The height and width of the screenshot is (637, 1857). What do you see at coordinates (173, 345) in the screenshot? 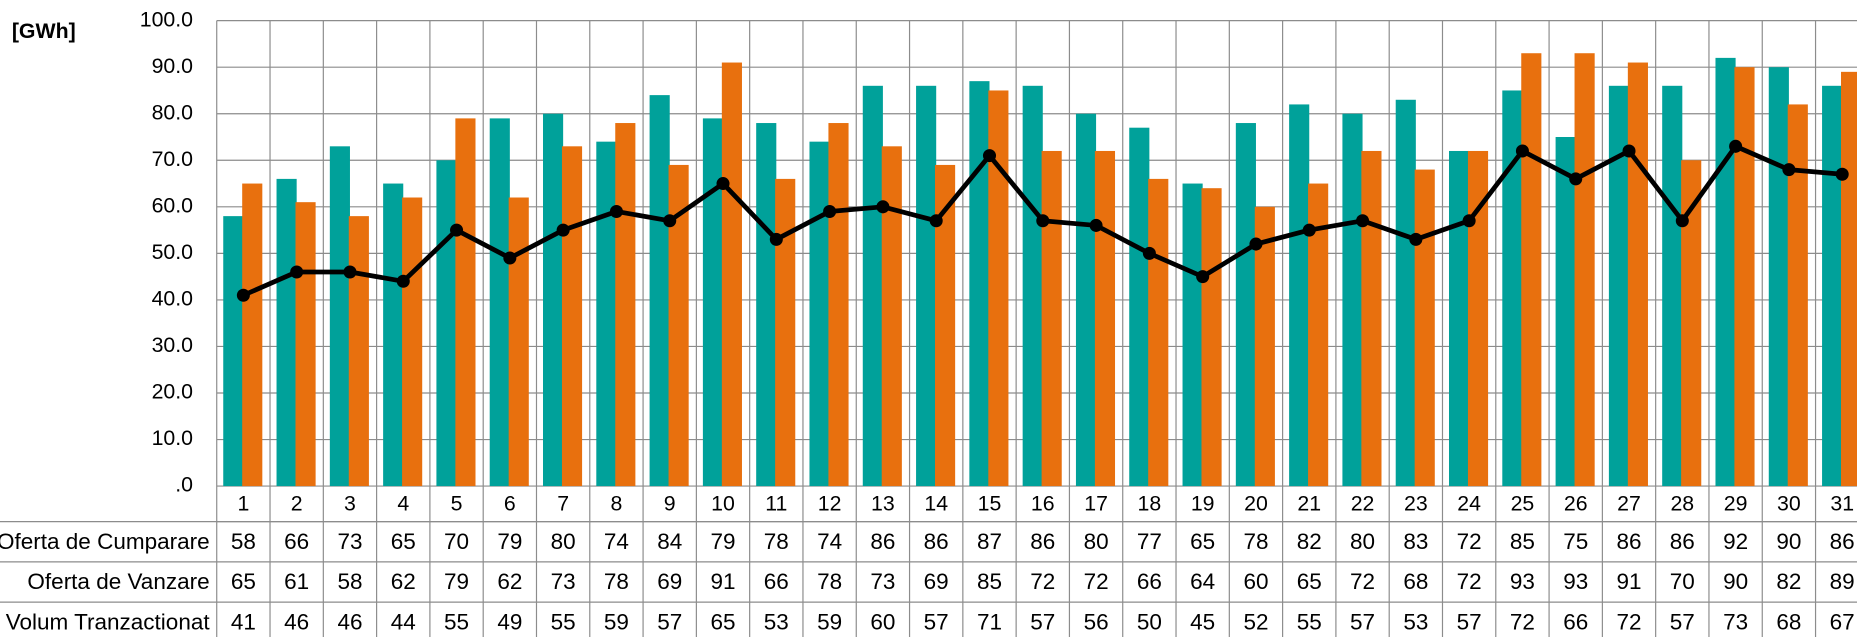
I see `y-tick-label: 30.0` at bounding box center [173, 345].